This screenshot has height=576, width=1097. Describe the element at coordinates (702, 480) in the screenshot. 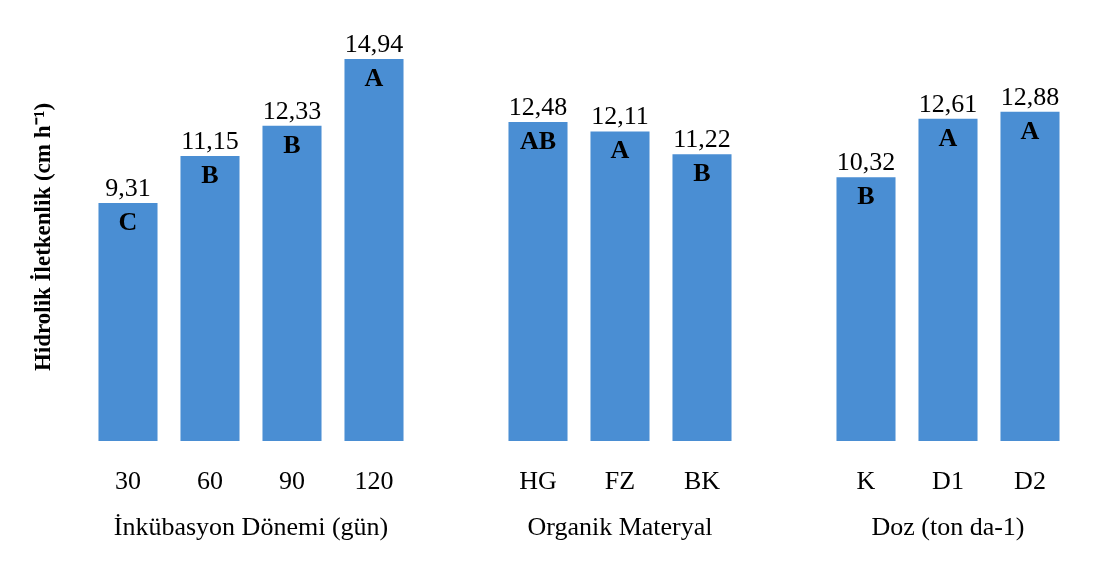

I see `x-tick-label: BK` at that location.